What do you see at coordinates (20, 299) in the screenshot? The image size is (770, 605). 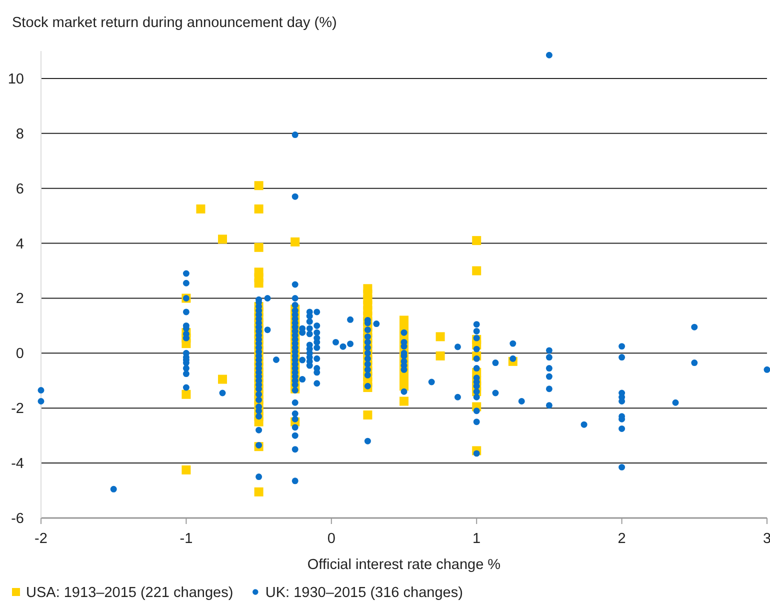 I see `y-tick-label: 2` at bounding box center [20, 299].